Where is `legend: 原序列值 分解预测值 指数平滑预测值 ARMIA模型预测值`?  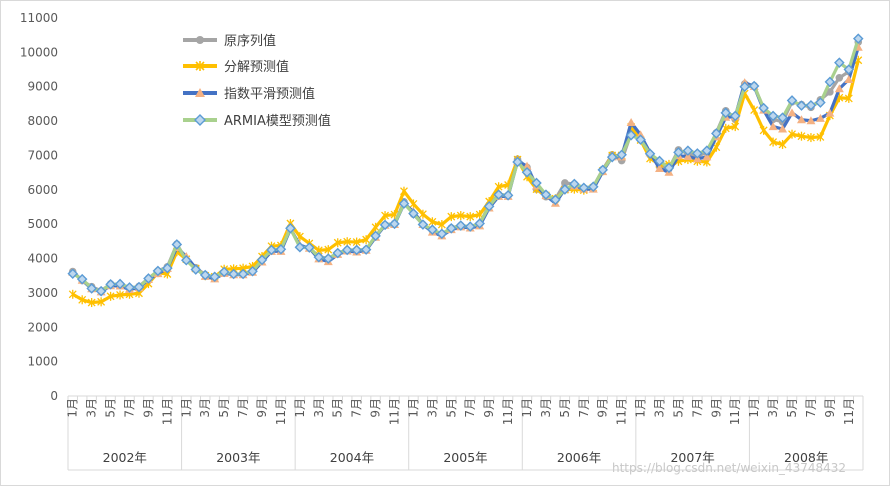
legend: 原序列值 分解预测值 指数平滑预测值 ARMIA模型预测值 is located at coordinates (257, 81).